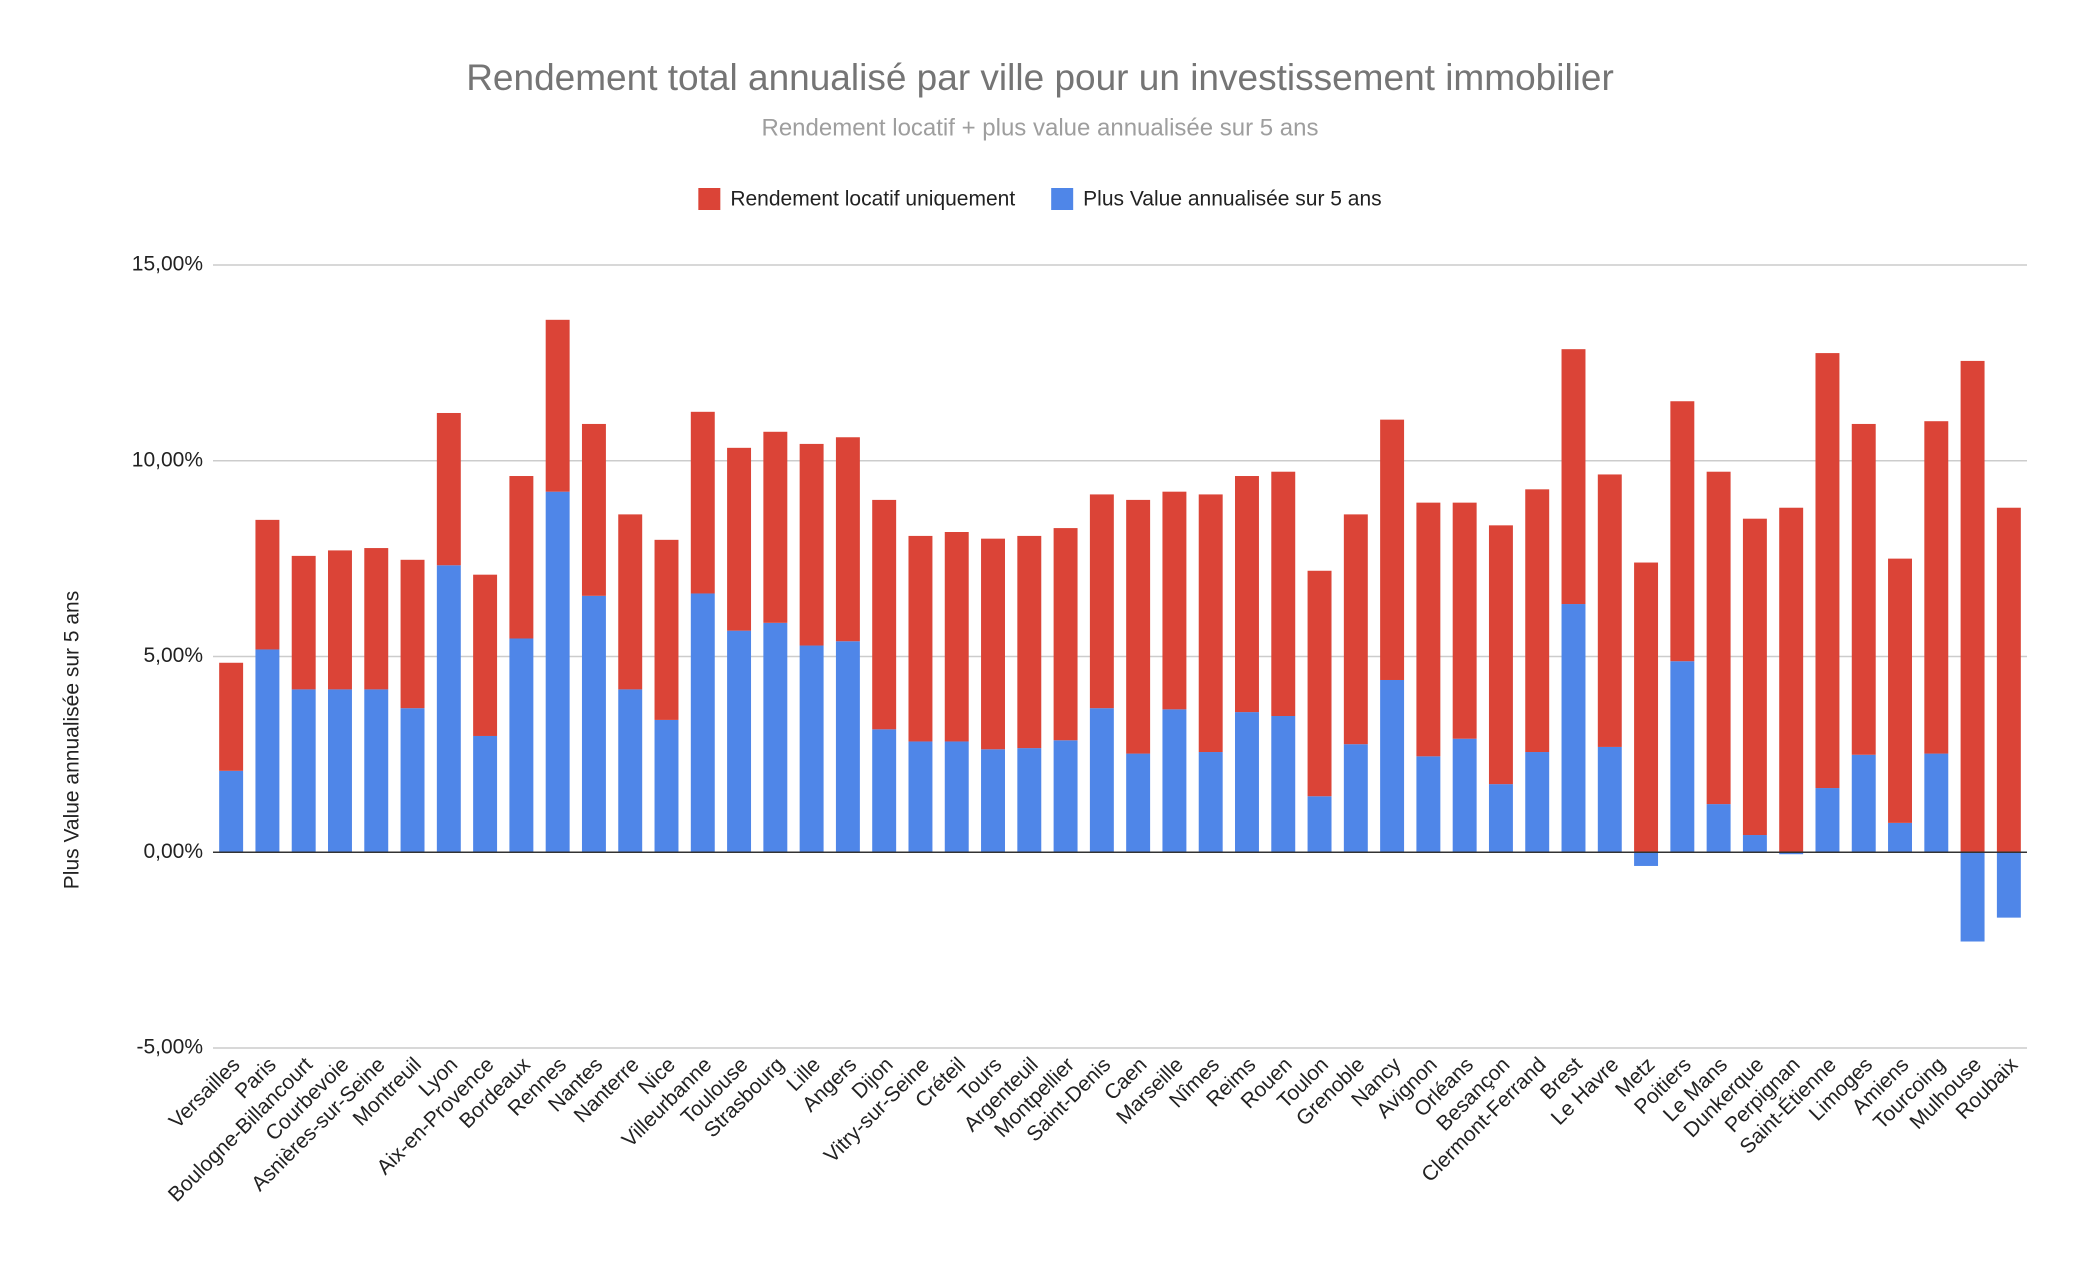 Image resolution: width=2080 pixels, height=1278 pixels. I want to click on legend-label: Rendement locatif uniquement, so click(872, 199).